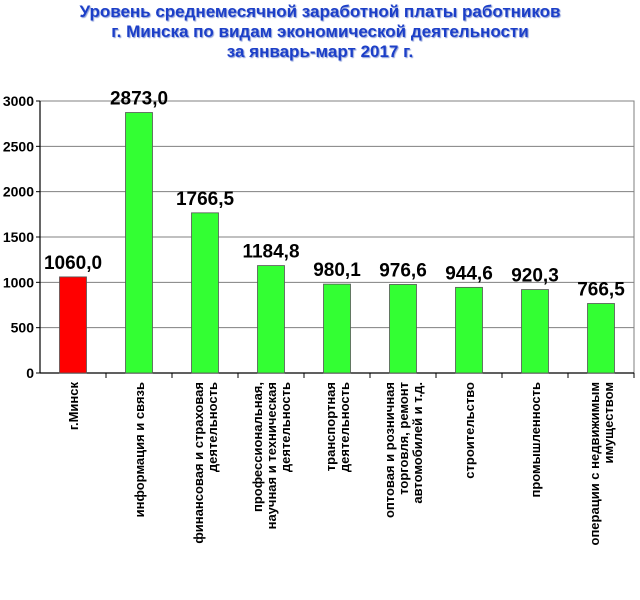  I want to click on y-tick-label: 3000, so click(18, 101).